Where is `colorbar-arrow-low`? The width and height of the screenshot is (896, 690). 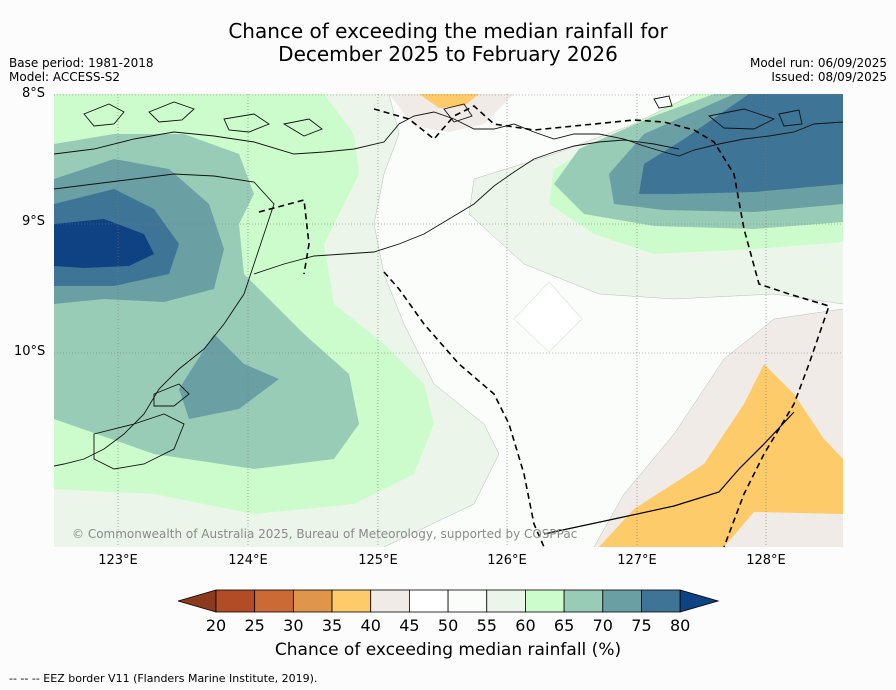 colorbar-arrow-low is located at coordinates (197, 601).